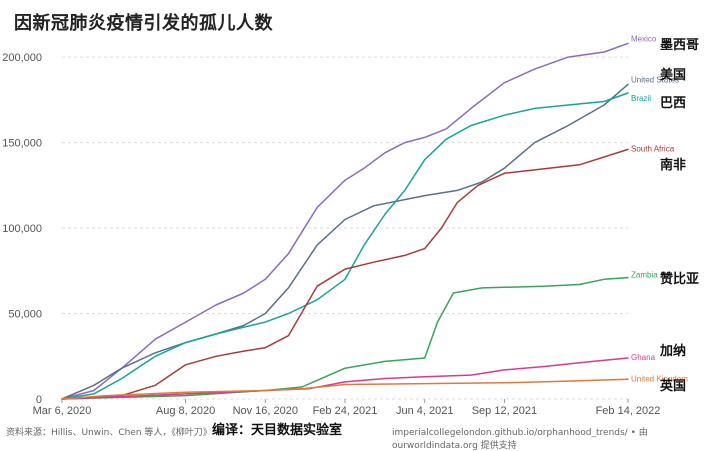  What do you see at coordinates (425, 411) in the screenshot?
I see `x-tick-label: Jun 4, 2021` at bounding box center [425, 411].